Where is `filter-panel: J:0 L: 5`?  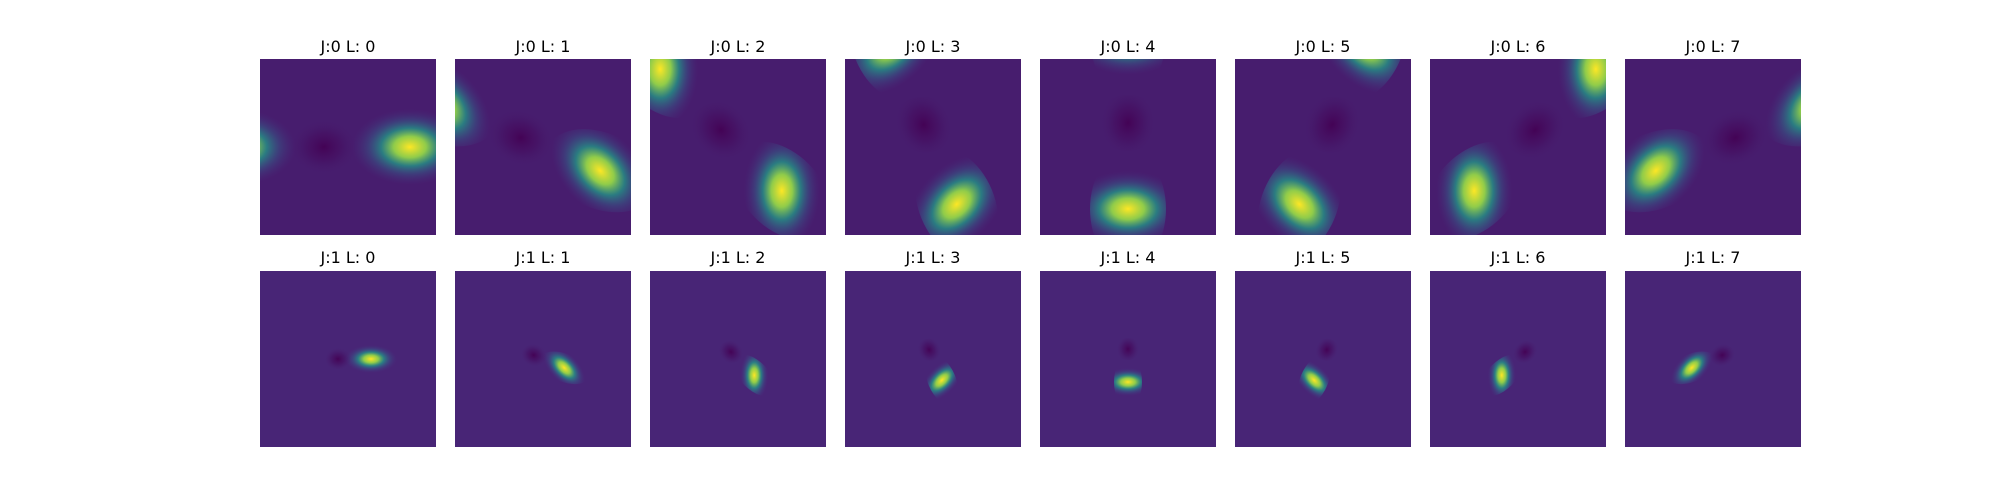 filter-panel: J:0 L: 5 is located at coordinates (1323, 136).